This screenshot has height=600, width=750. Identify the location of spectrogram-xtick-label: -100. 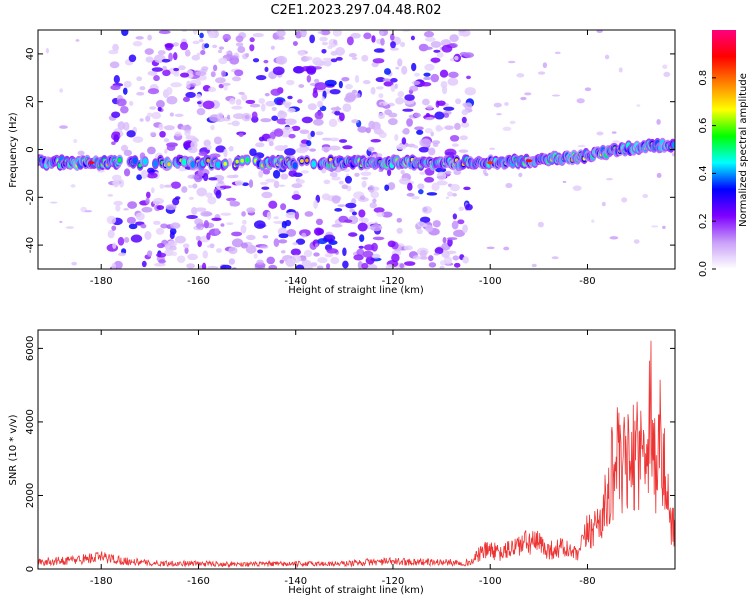
(490, 281).